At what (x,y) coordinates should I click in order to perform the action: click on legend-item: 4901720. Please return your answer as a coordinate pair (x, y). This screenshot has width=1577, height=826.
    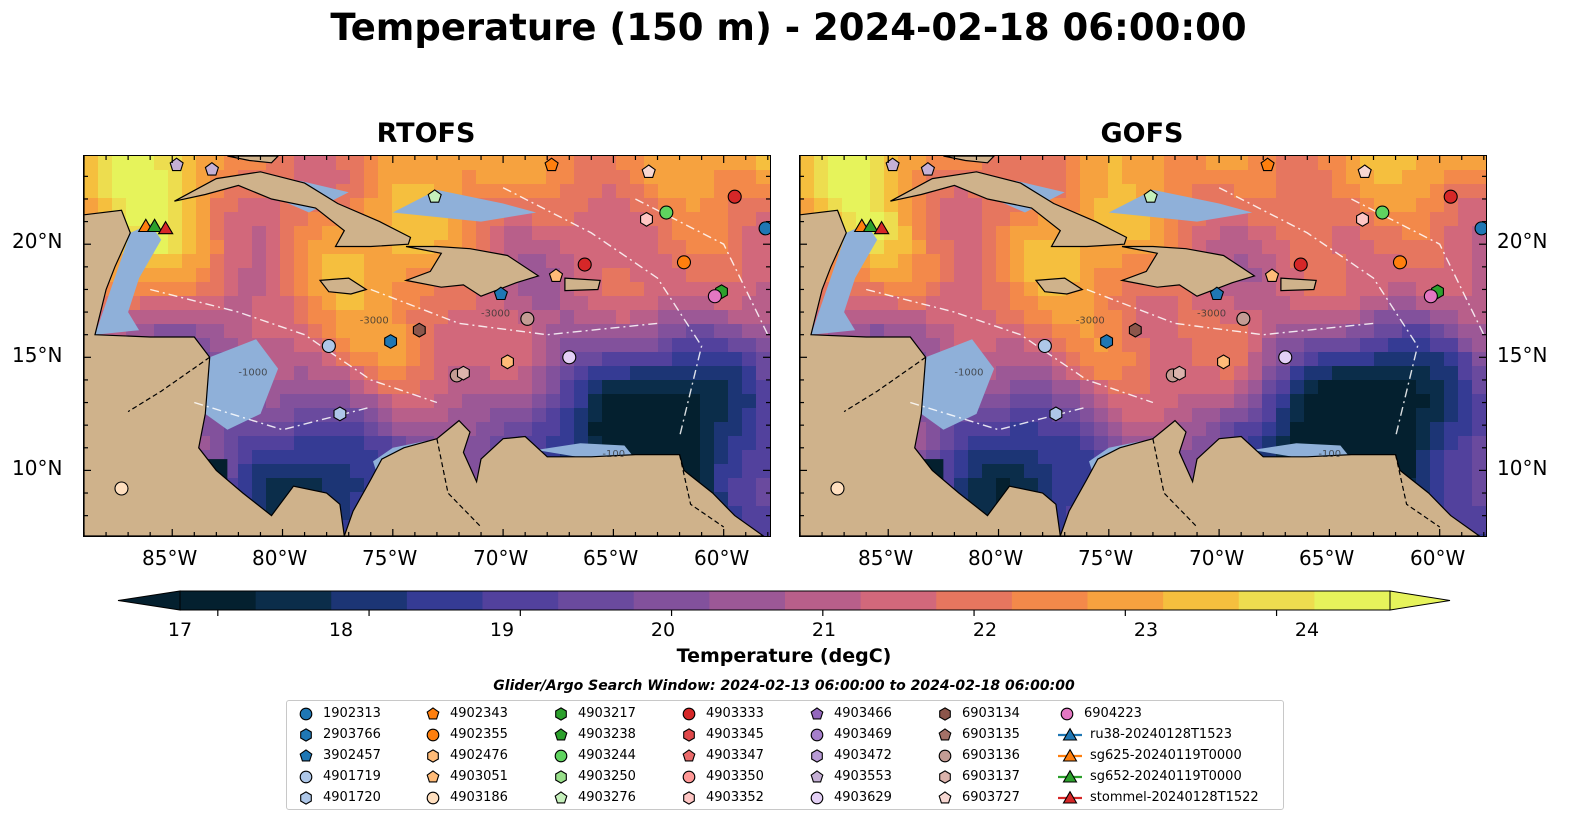
    Looking at the image, I should click on (339, 797).